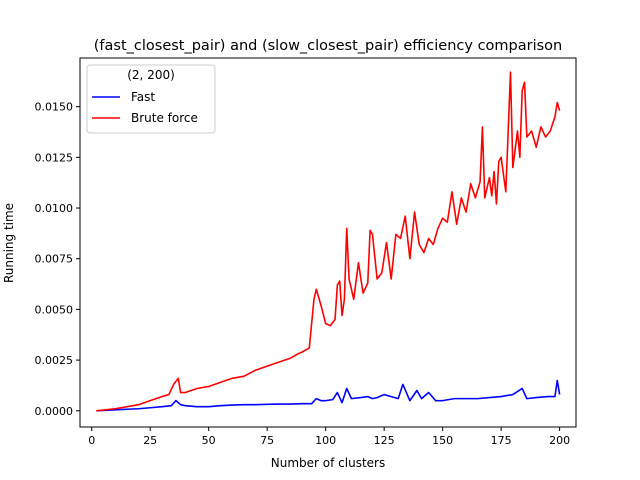 The height and width of the screenshot is (480, 640). Describe the element at coordinates (325, 440) in the screenshot. I see `x-tick-label: 100` at that location.